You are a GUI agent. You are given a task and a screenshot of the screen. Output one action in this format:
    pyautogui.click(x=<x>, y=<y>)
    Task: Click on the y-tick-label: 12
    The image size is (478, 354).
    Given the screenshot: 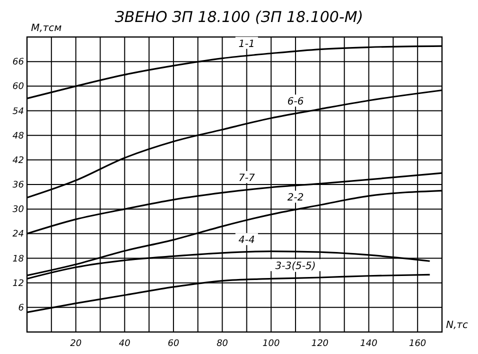 What is the action you would take?
    pyautogui.click(x=18, y=283)
    